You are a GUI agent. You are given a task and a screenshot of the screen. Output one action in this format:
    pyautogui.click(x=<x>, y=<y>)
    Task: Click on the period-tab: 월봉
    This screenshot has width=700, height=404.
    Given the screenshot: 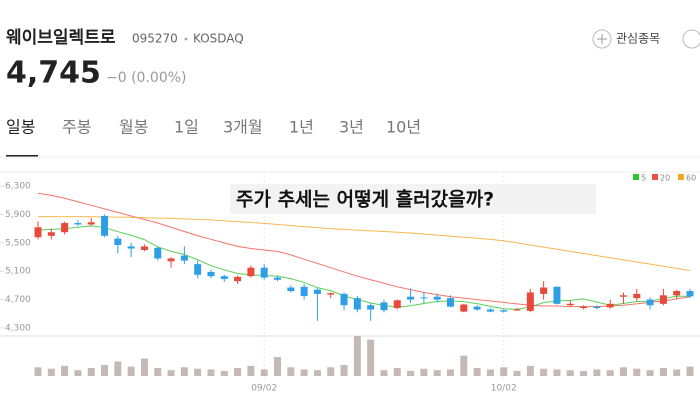 What is the action you would take?
    pyautogui.click(x=133, y=127)
    